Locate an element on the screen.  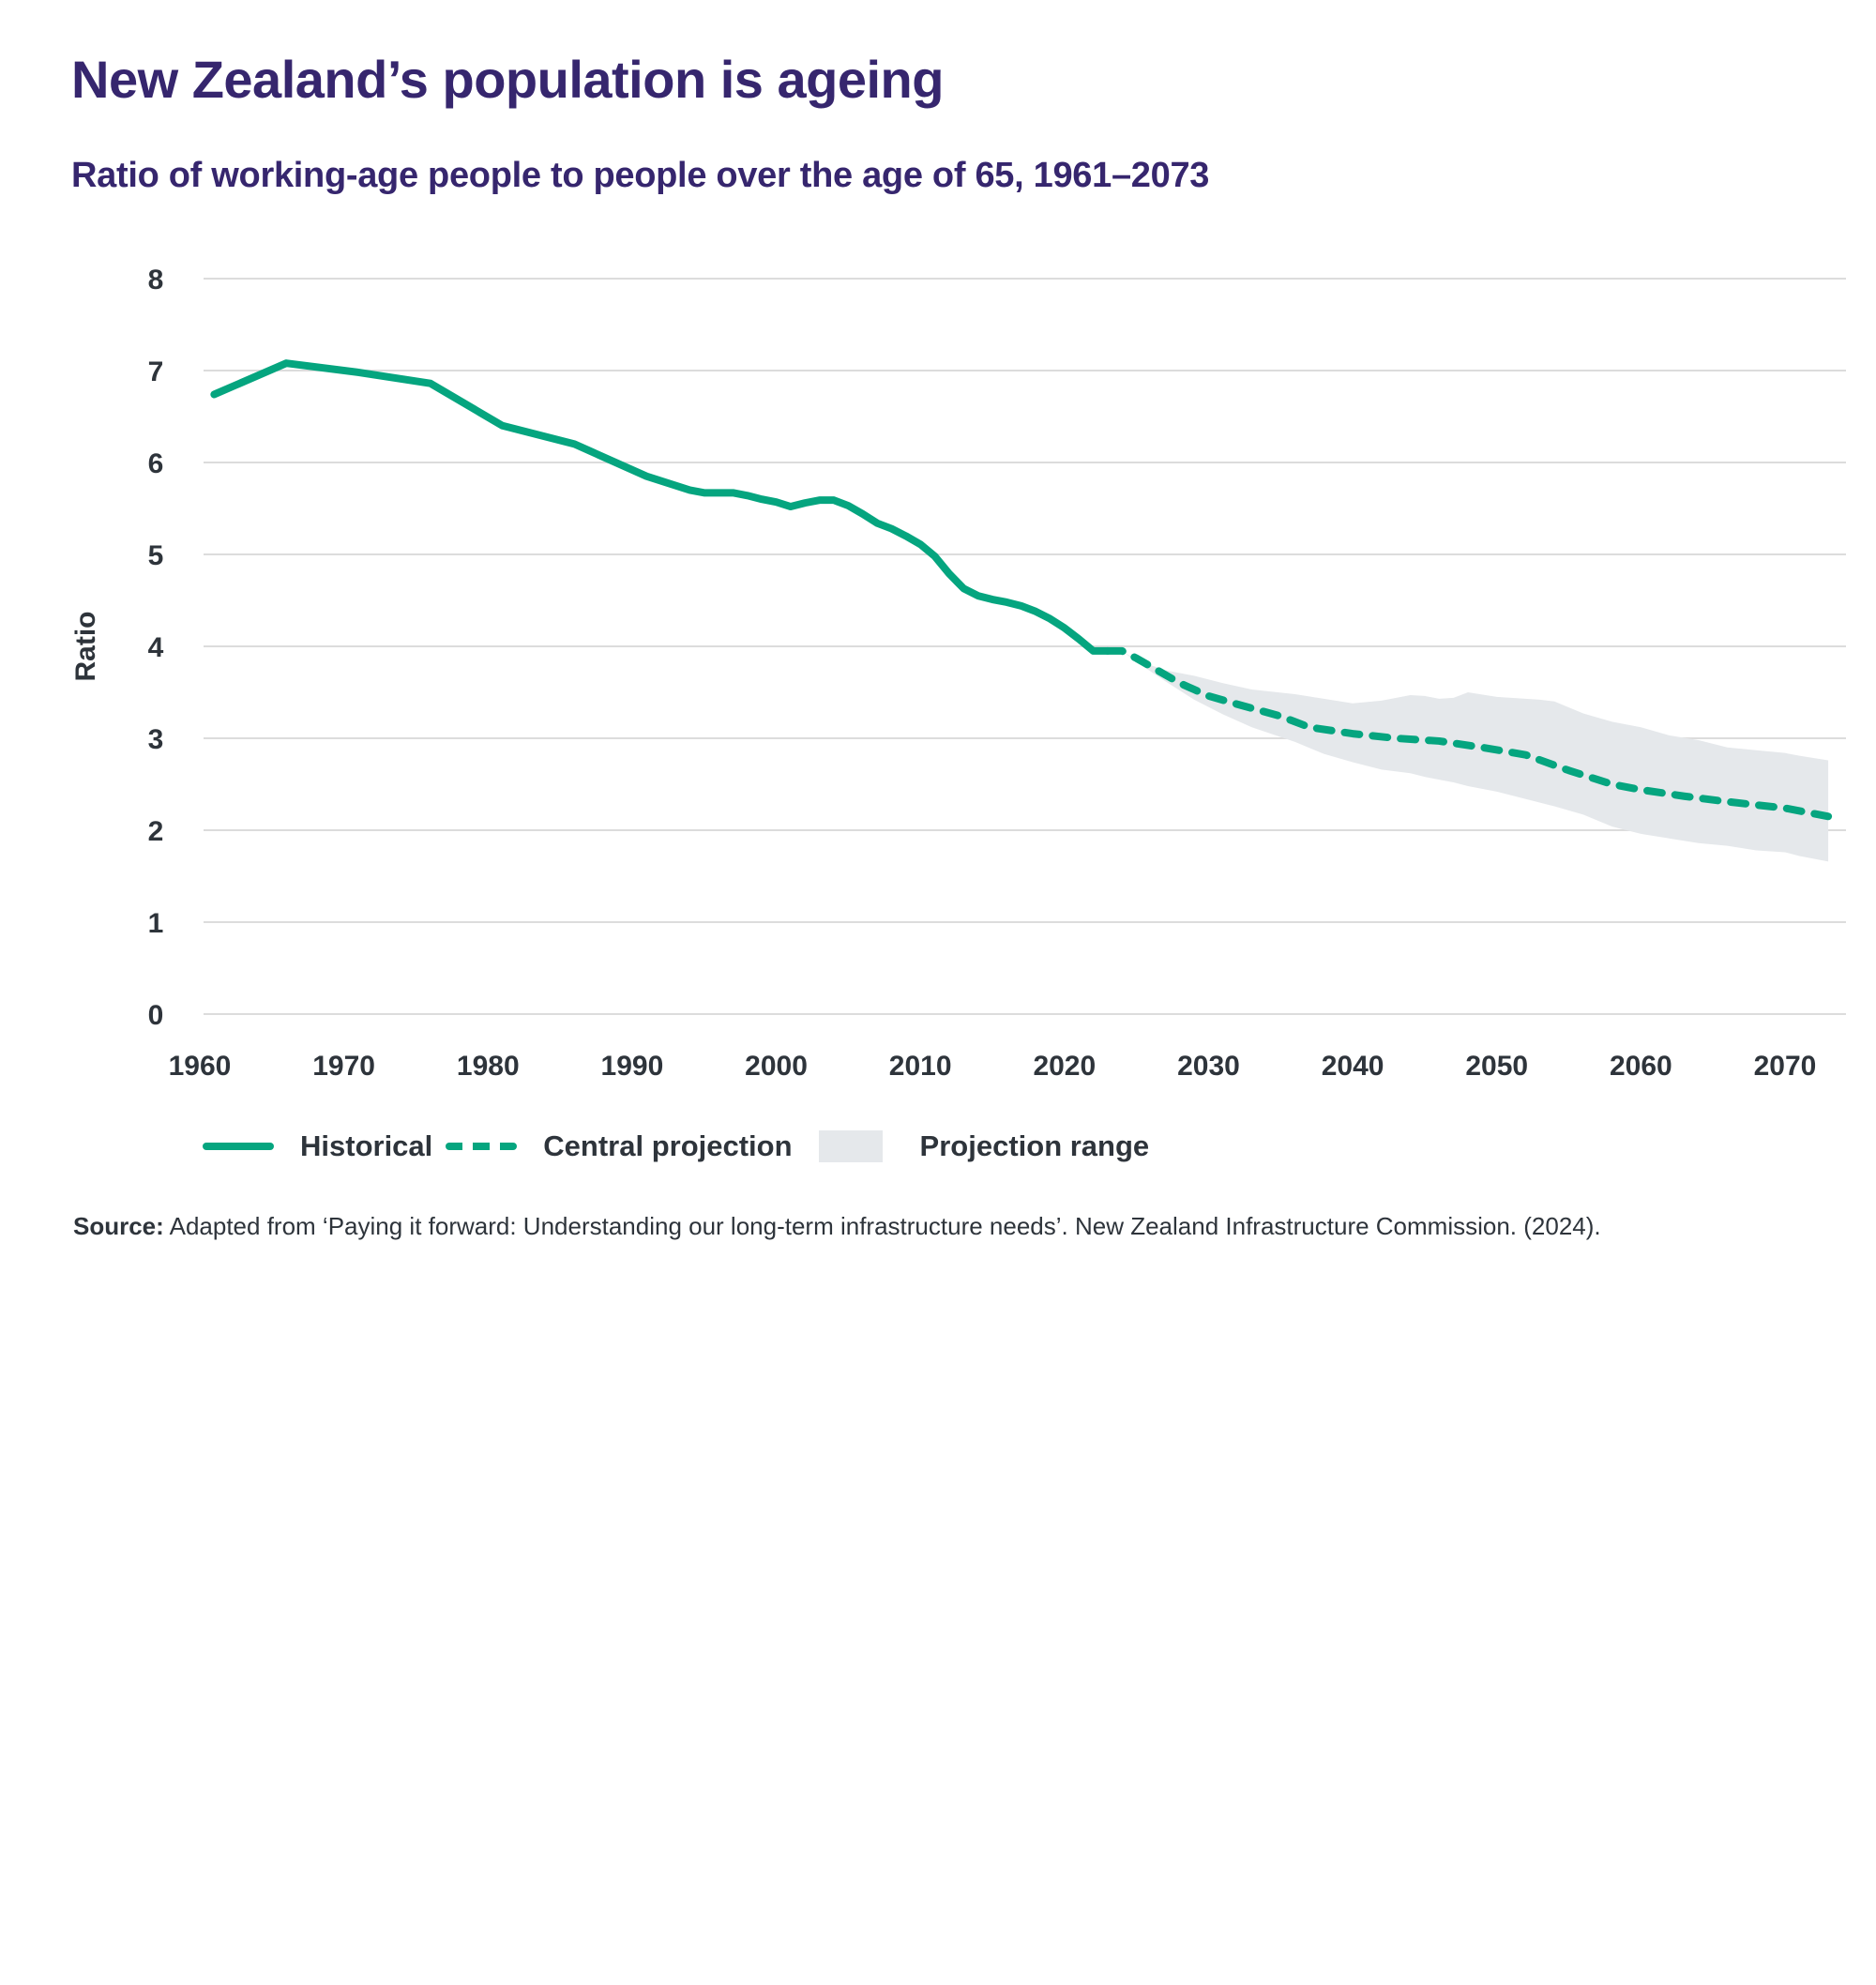
legend-swatch-historical is located at coordinates (238, 1146).